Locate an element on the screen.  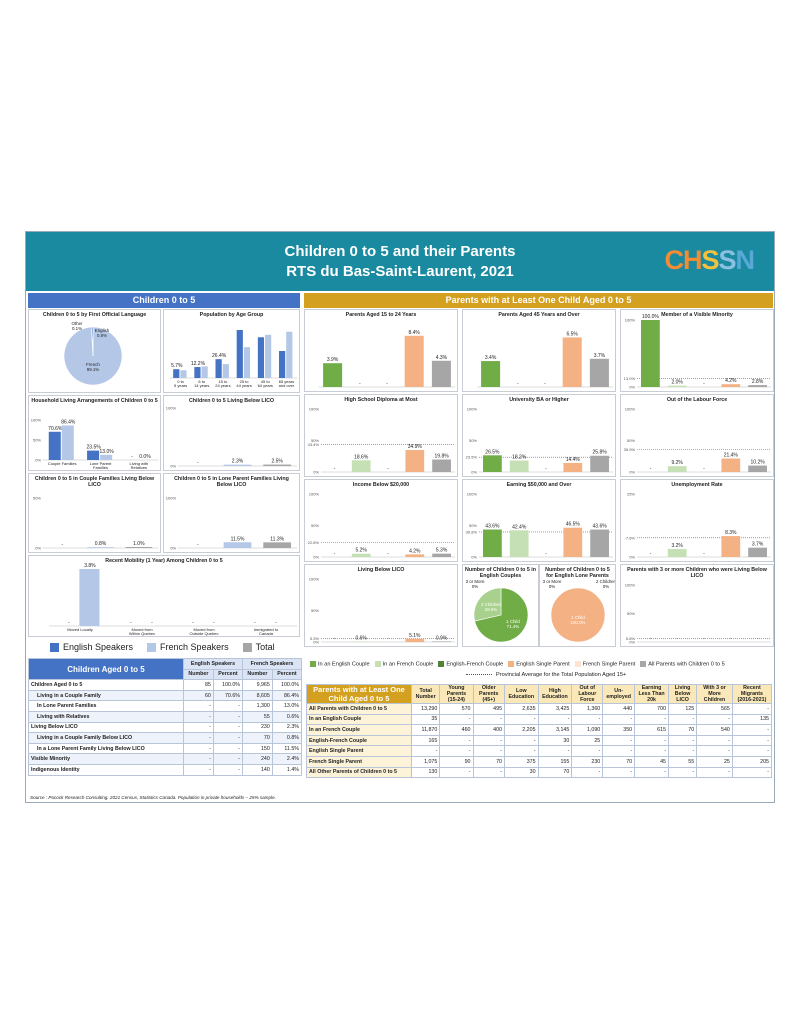
children-table-col-header: Number is located at coordinates (198, 674).